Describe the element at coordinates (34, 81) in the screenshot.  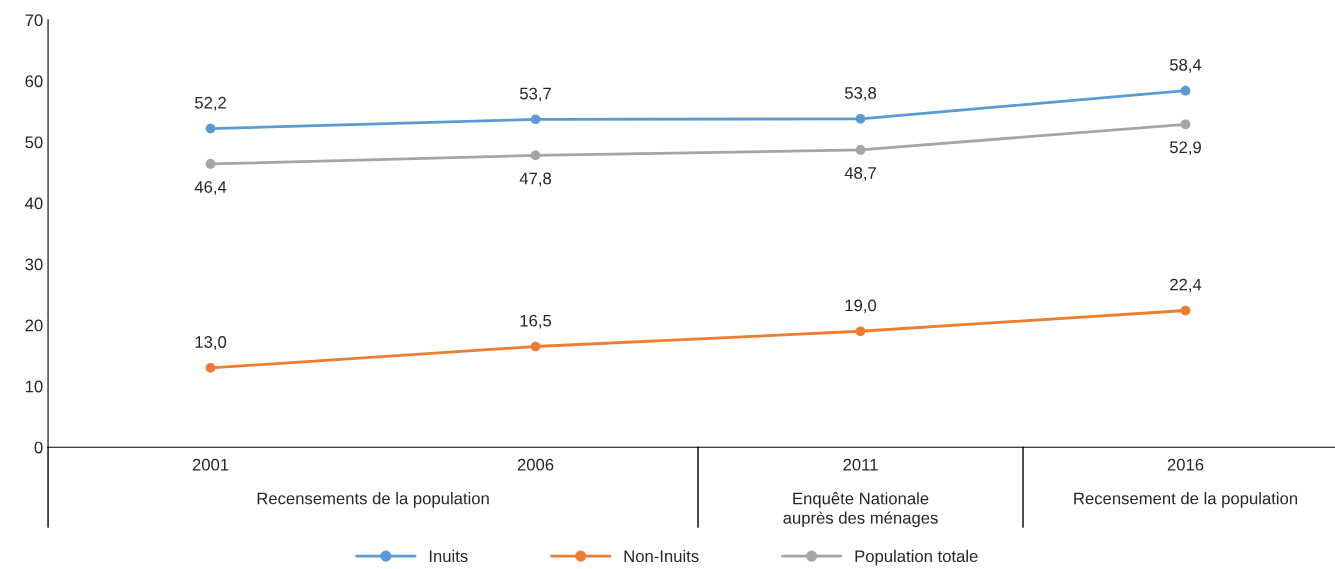
I see `y-tick-label: 60` at that location.